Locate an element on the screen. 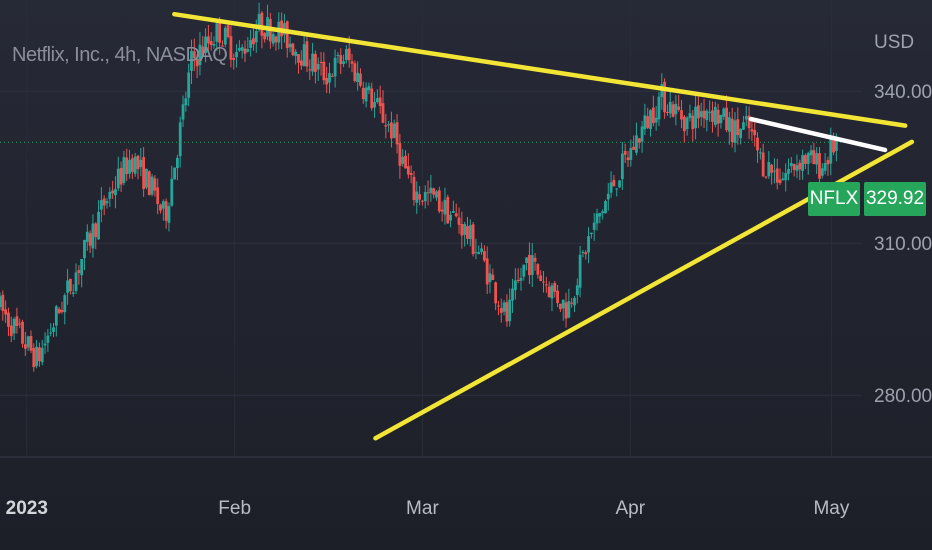 This screenshot has width=932, height=550. x-tick-label-4: May is located at coordinates (831, 508).